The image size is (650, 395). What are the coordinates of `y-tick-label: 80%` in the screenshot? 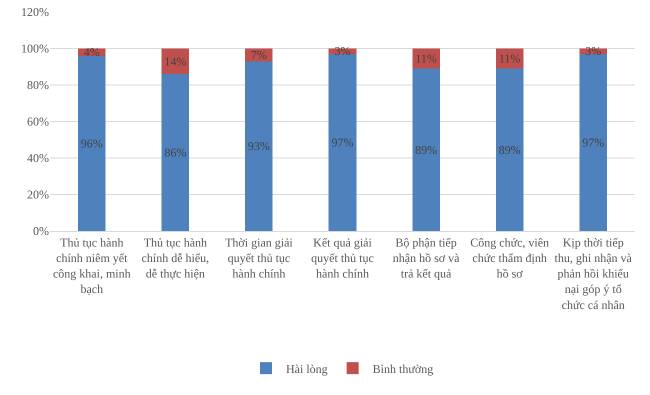 It's located at (38, 85).